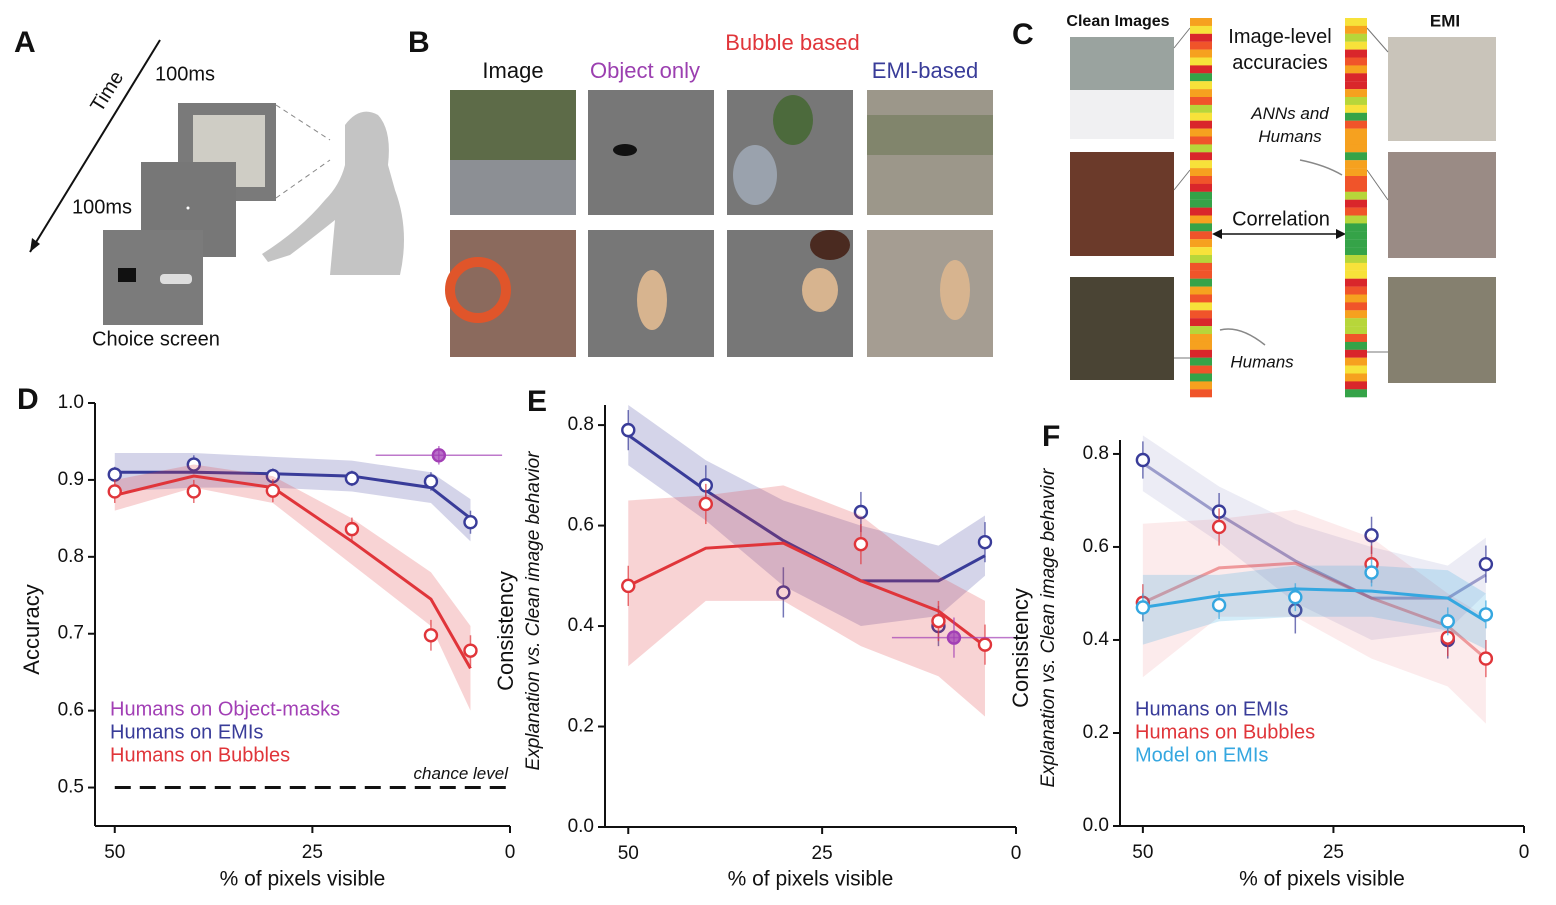 The width and height of the screenshot is (1556, 905). Describe the element at coordinates (1242, 337) in the screenshot. I see `pointer` at that location.